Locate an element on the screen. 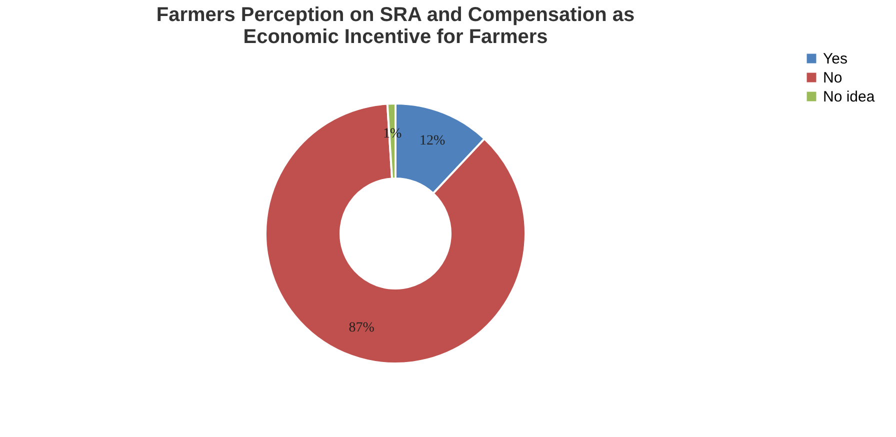 The image size is (896, 437). legend-label: No is located at coordinates (832, 78).